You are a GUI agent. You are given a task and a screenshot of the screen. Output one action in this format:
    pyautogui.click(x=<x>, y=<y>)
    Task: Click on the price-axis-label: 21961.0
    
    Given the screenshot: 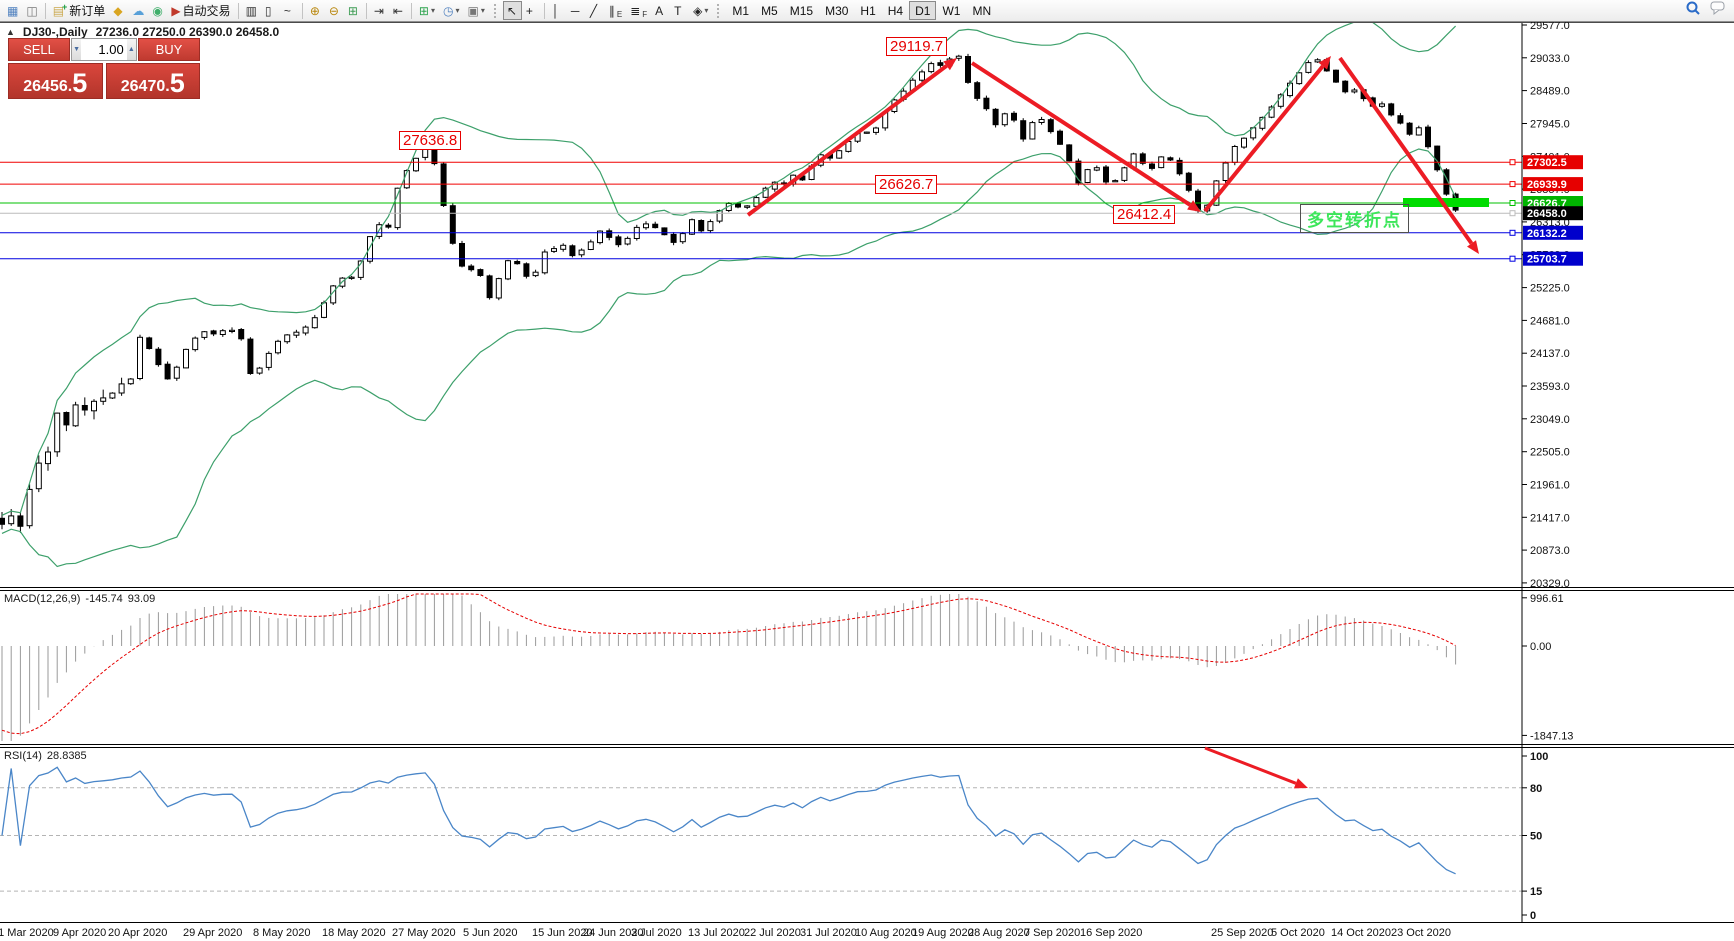 What is the action you would take?
    pyautogui.click(x=1550, y=486)
    